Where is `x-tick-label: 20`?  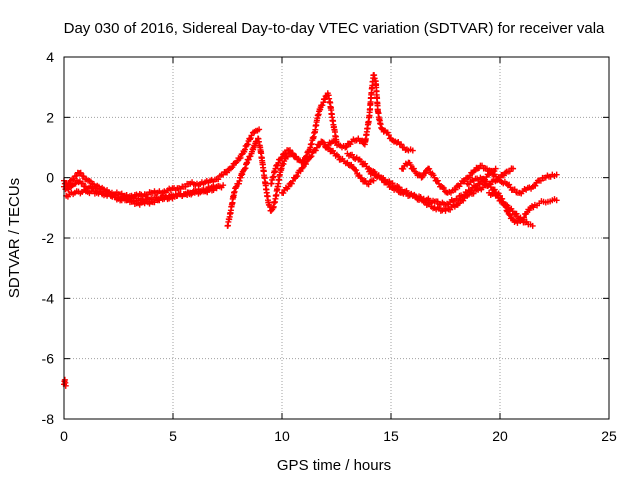
x-tick-label: 20 is located at coordinates (500, 436).